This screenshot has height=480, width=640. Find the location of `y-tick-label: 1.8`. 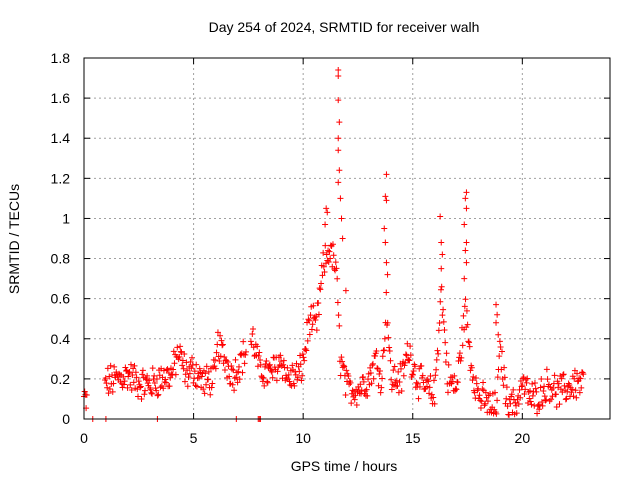

y-tick-label: 1.8 is located at coordinates (61, 58).